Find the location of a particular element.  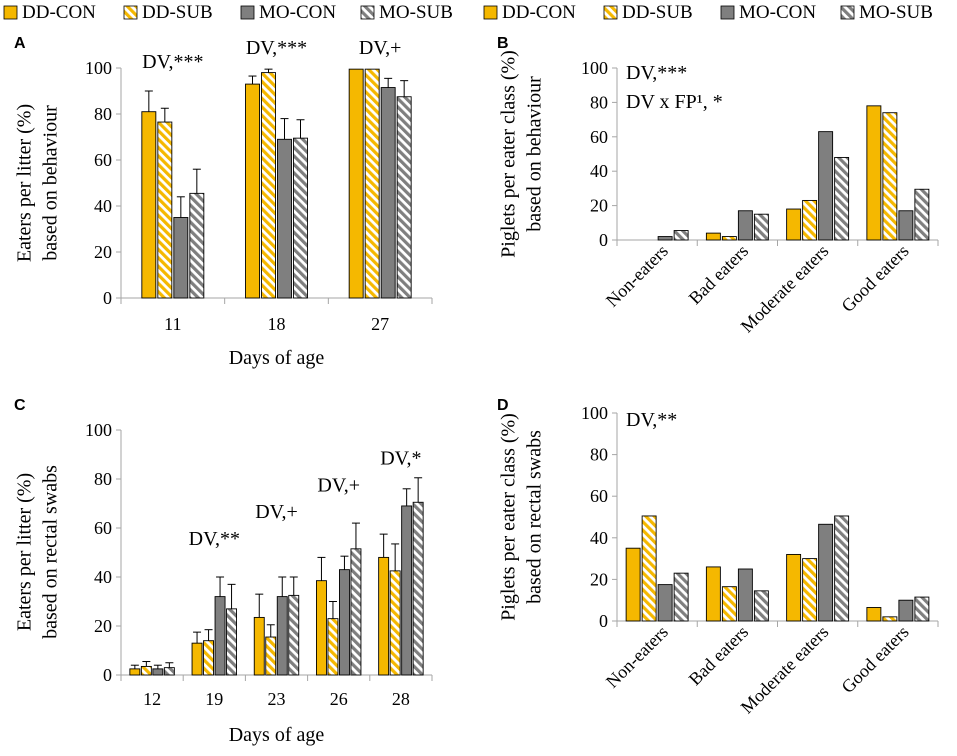

panel-b-ylabel: based on behaviour is located at coordinates (535, 154).